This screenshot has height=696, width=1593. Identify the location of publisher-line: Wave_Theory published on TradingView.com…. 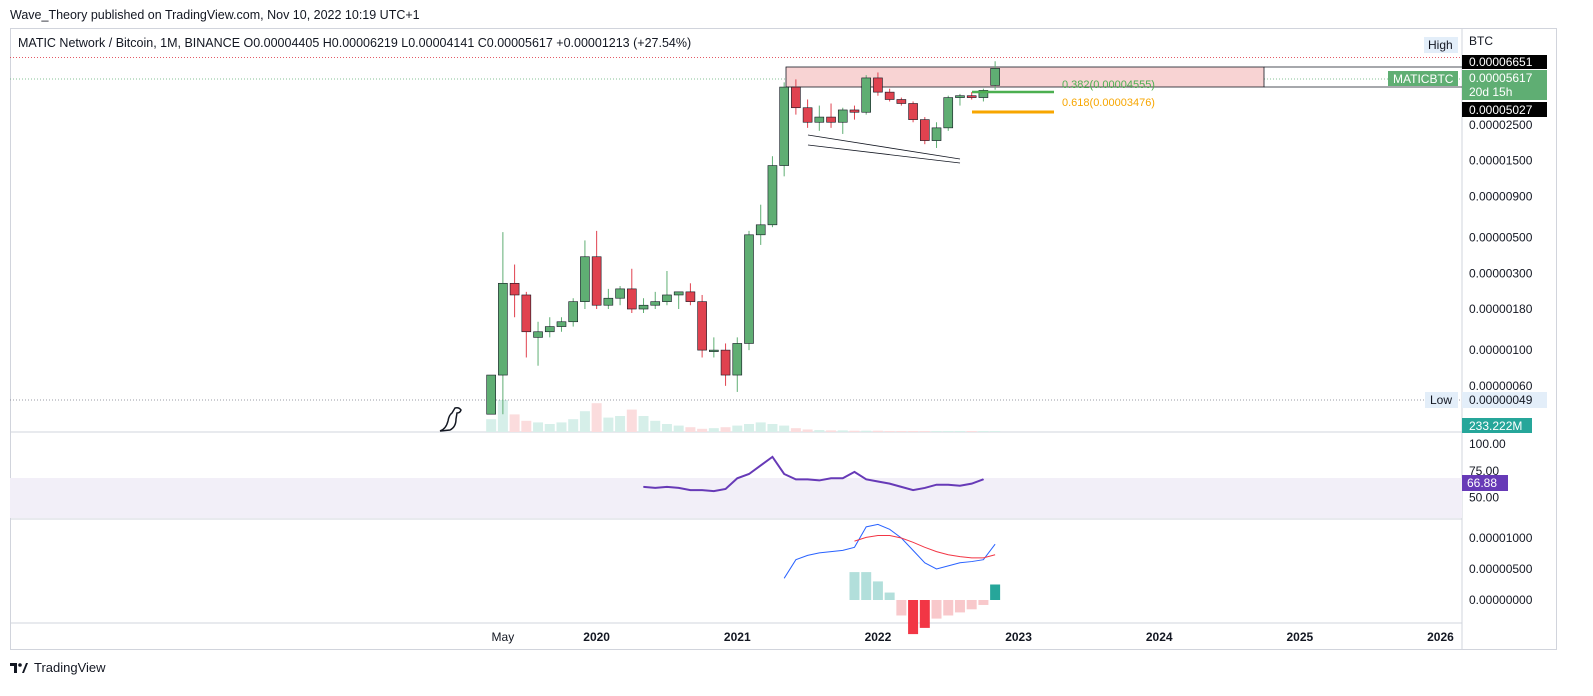
(215, 15).